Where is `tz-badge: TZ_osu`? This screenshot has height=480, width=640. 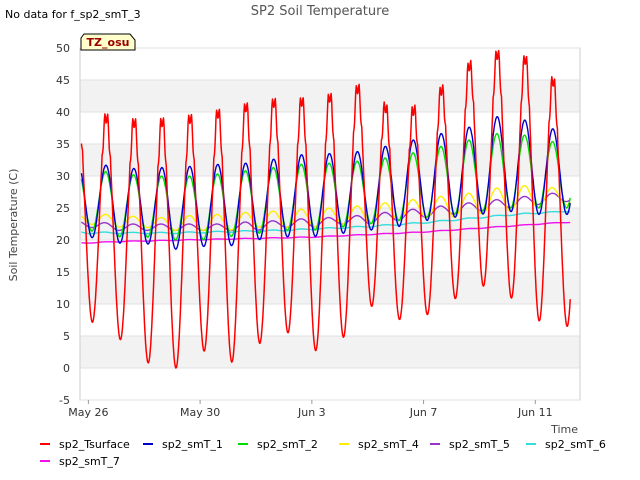 tz-badge: TZ_osu is located at coordinates (108, 42).